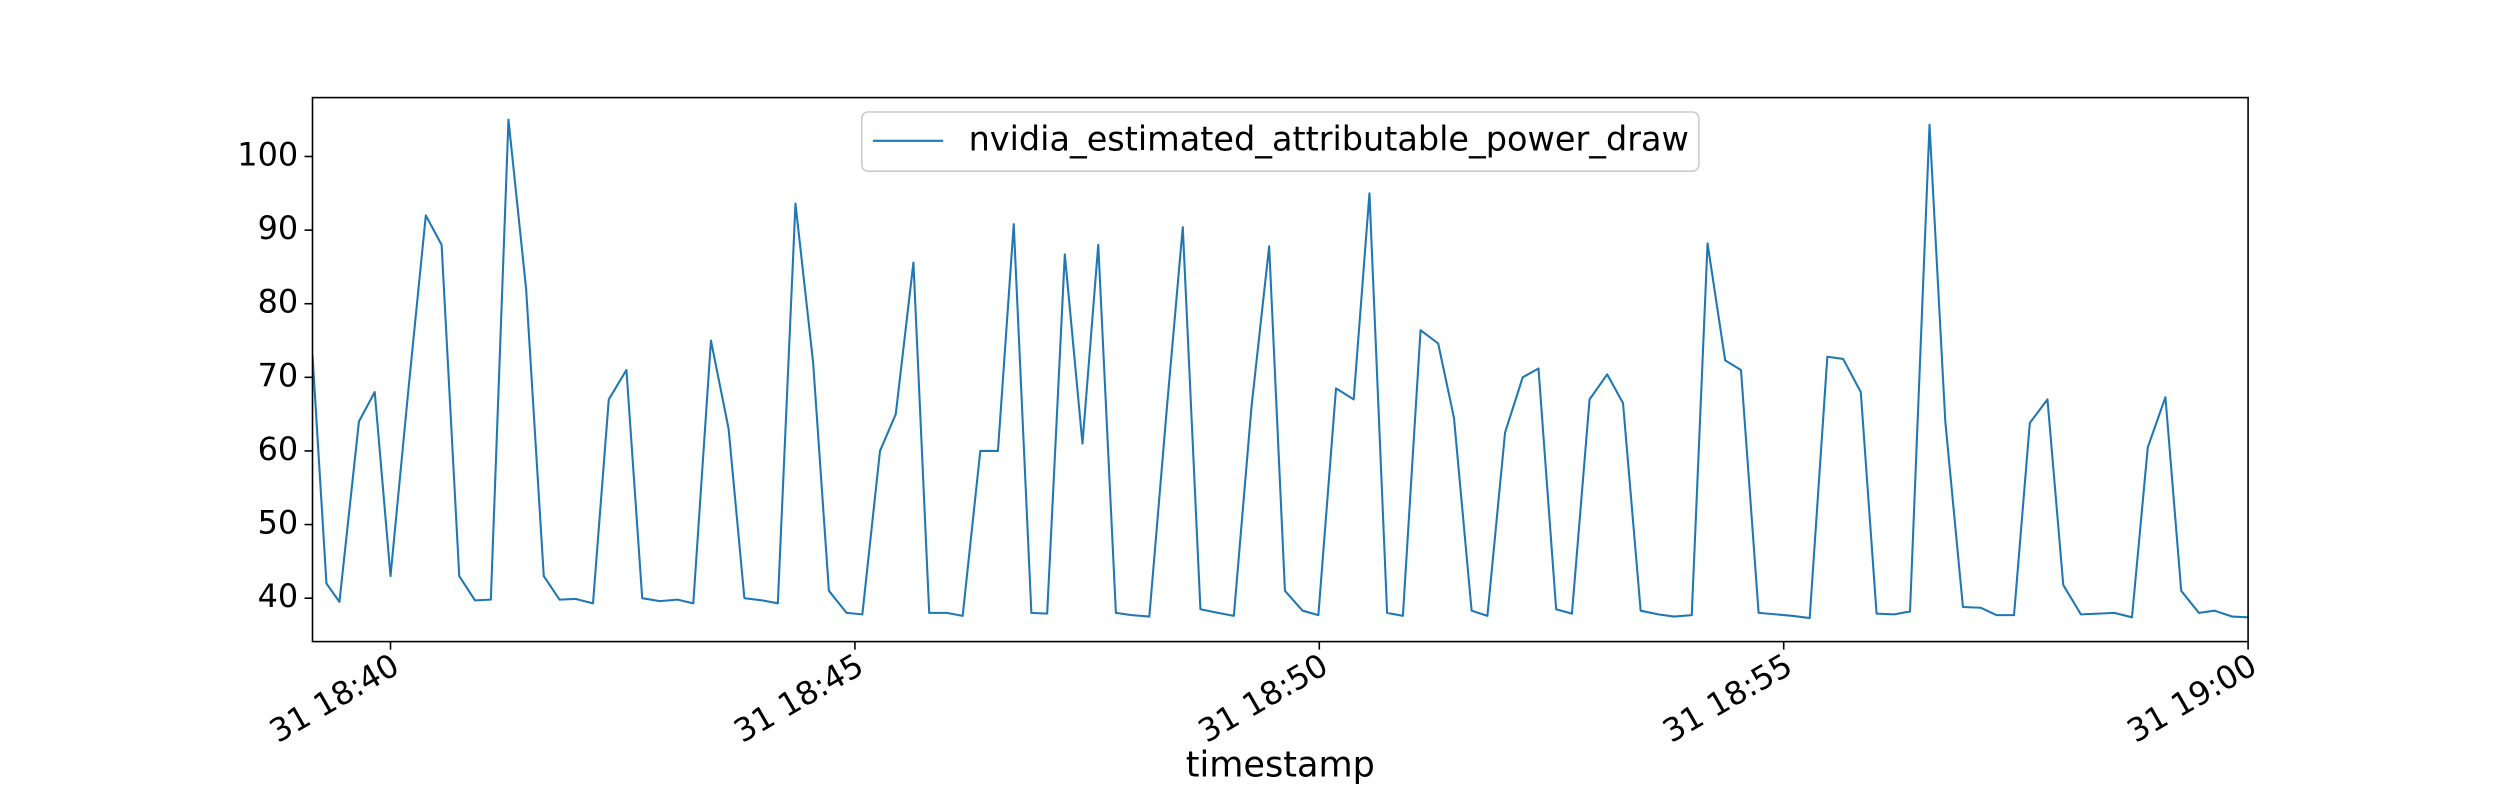  I want to click on y-tick-label: 100, so click(267, 154).